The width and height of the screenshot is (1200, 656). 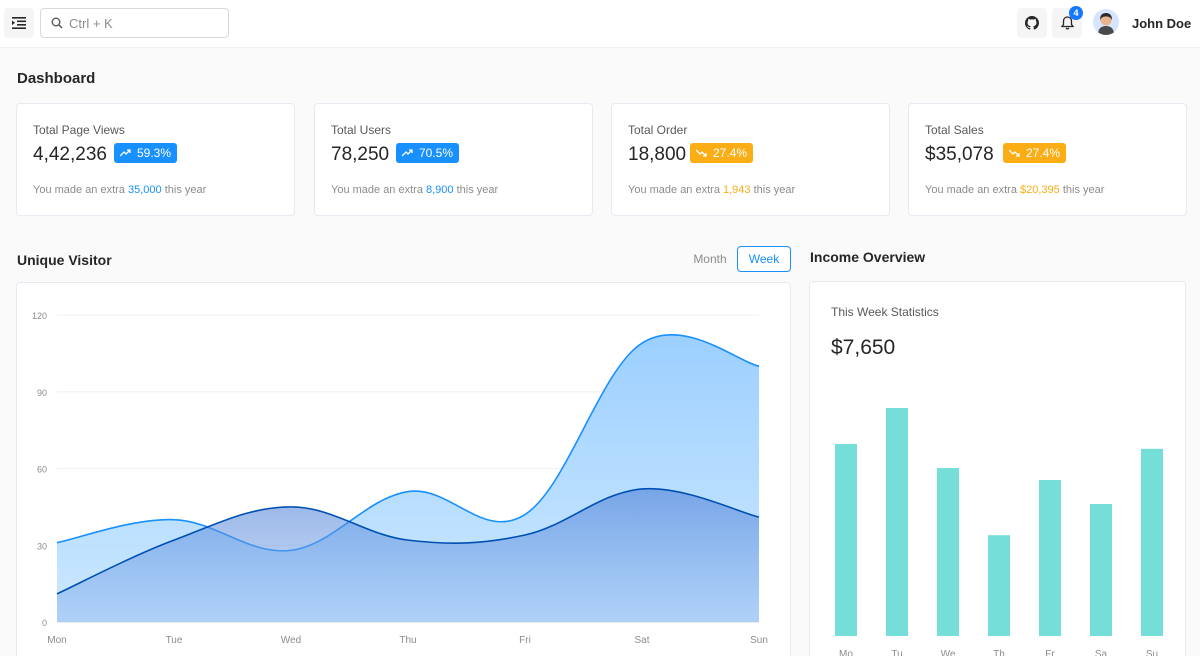 What do you see at coordinates (1152, 652) in the screenshot?
I see `x-tick-label: Su` at bounding box center [1152, 652].